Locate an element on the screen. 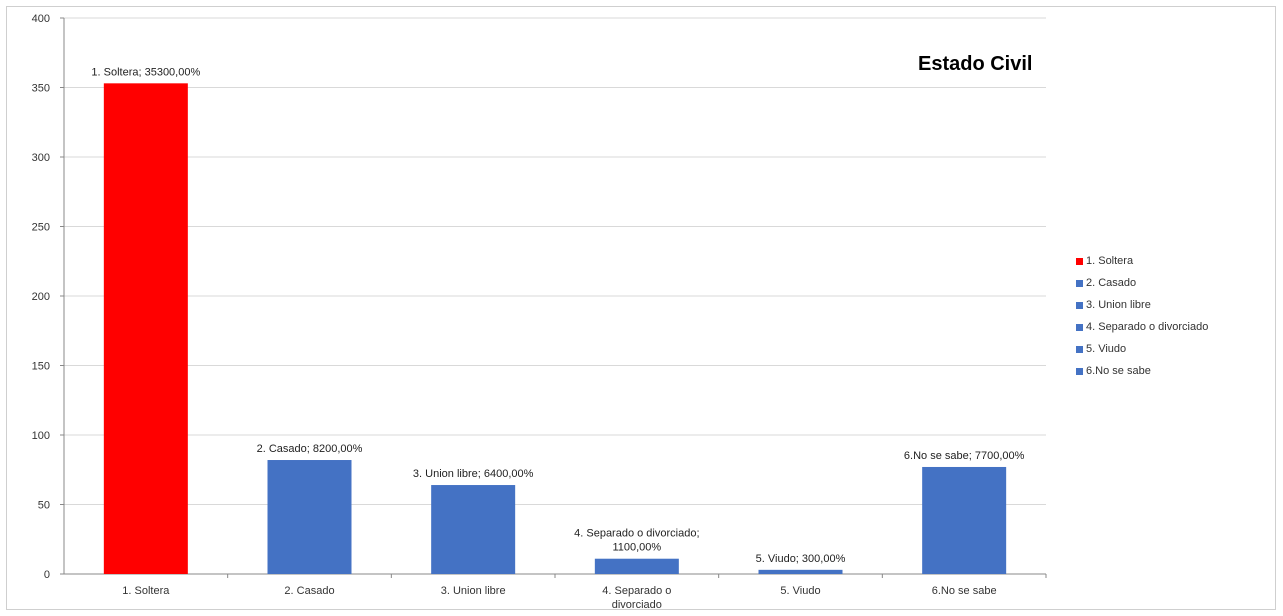 The width and height of the screenshot is (1283, 616). legend-label: 3. Union libre is located at coordinates (1118, 305).